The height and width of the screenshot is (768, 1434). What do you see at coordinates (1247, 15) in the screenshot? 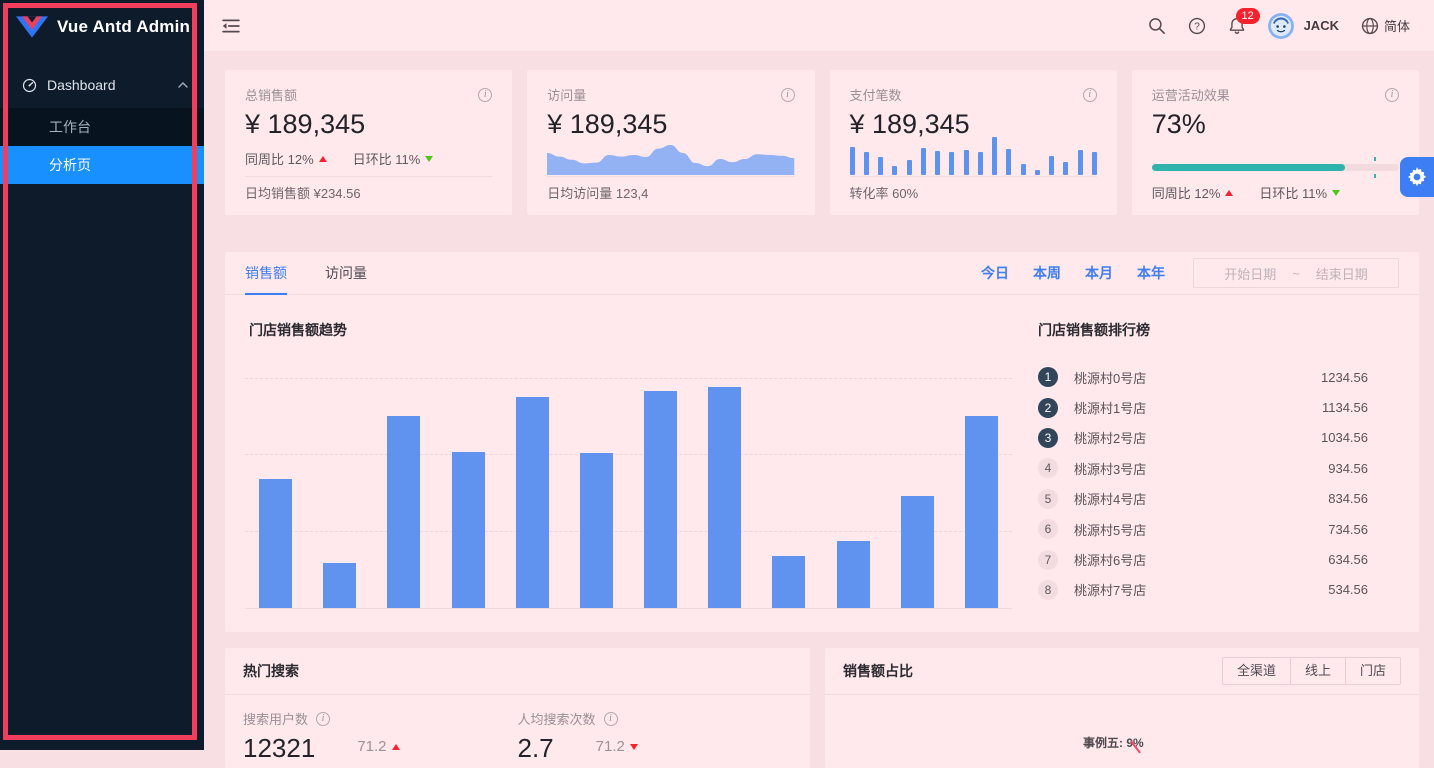
I see `notification-badge: 12` at bounding box center [1247, 15].